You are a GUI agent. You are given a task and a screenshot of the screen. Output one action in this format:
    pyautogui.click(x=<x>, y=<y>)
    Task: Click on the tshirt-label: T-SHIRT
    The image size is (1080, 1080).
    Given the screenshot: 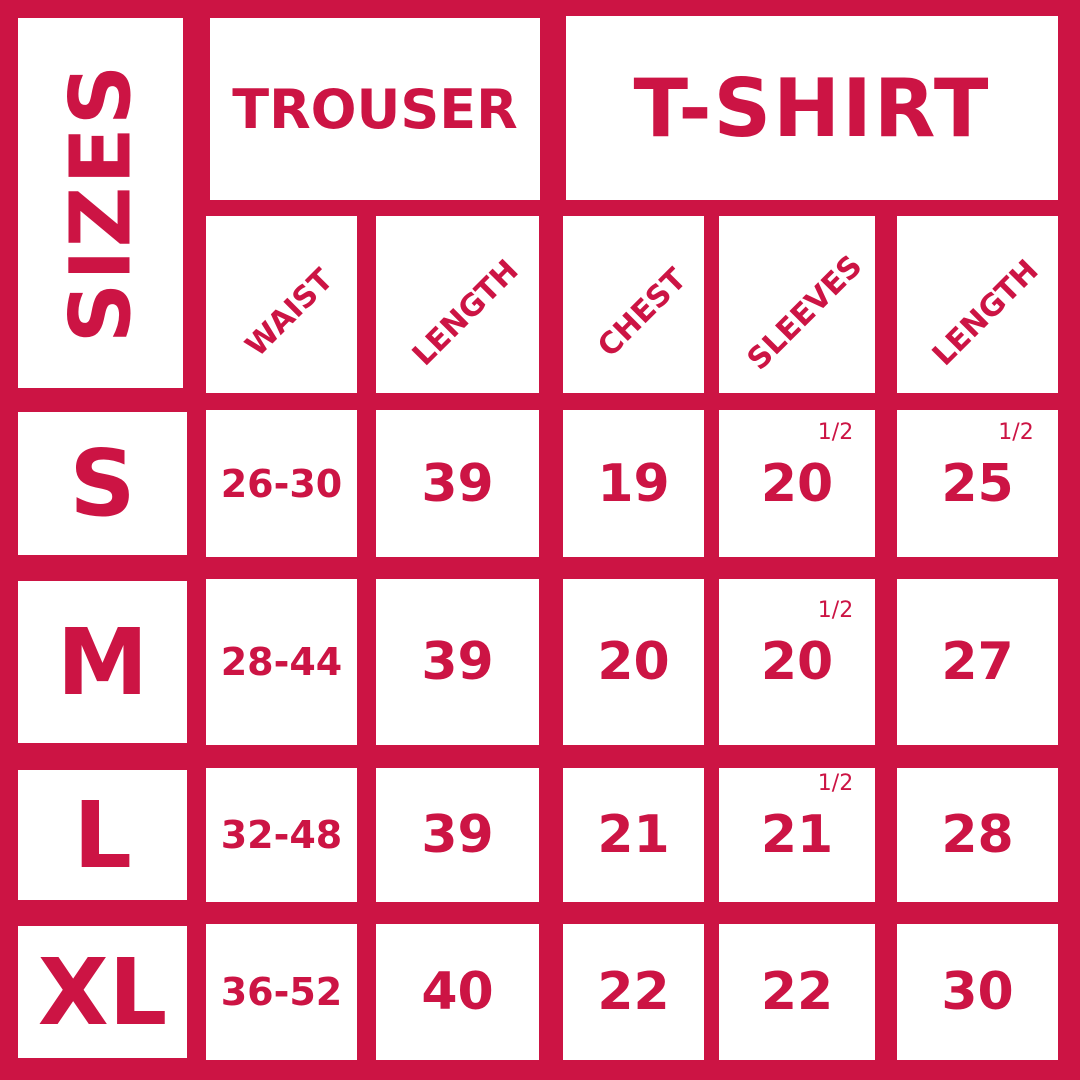 What is the action you would take?
    pyautogui.click(x=812, y=108)
    